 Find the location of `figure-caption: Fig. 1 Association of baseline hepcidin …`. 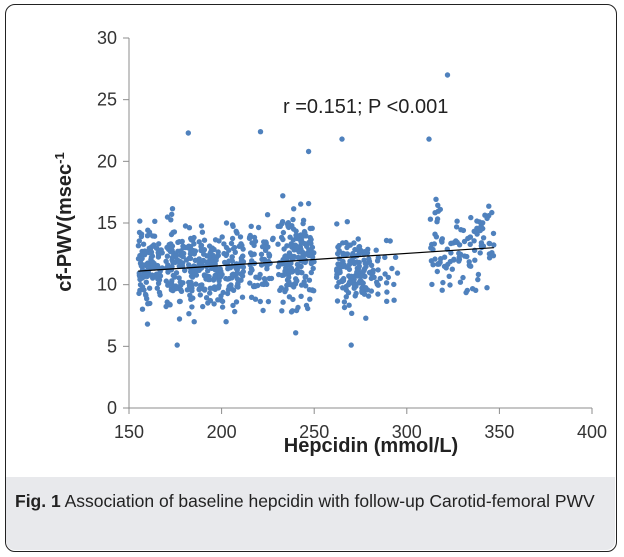

figure-caption: Fig. 1 Association of baseline hepcidin … is located at coordinates (310, 501).